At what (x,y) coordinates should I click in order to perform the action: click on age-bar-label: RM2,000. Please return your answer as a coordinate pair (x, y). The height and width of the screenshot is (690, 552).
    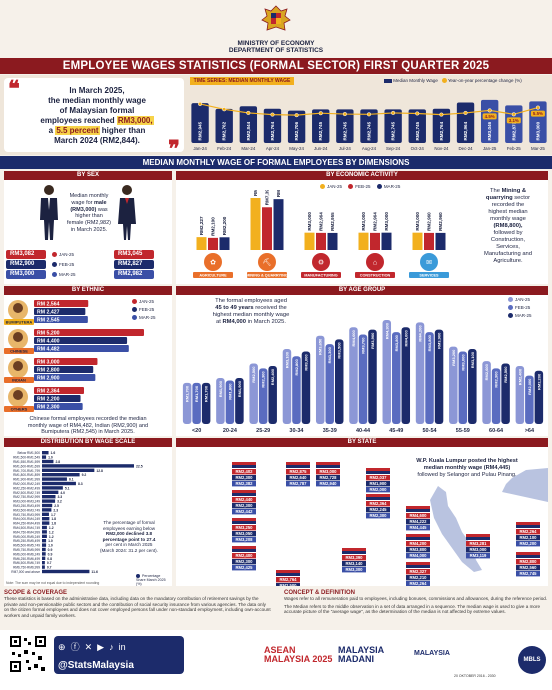
    Looking at the image, I should click on (529, 386).